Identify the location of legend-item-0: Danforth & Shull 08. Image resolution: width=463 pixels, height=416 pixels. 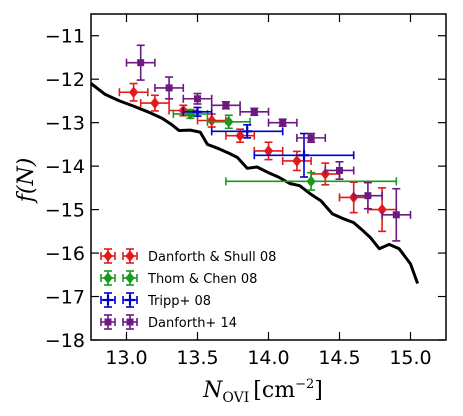
(188, 256).